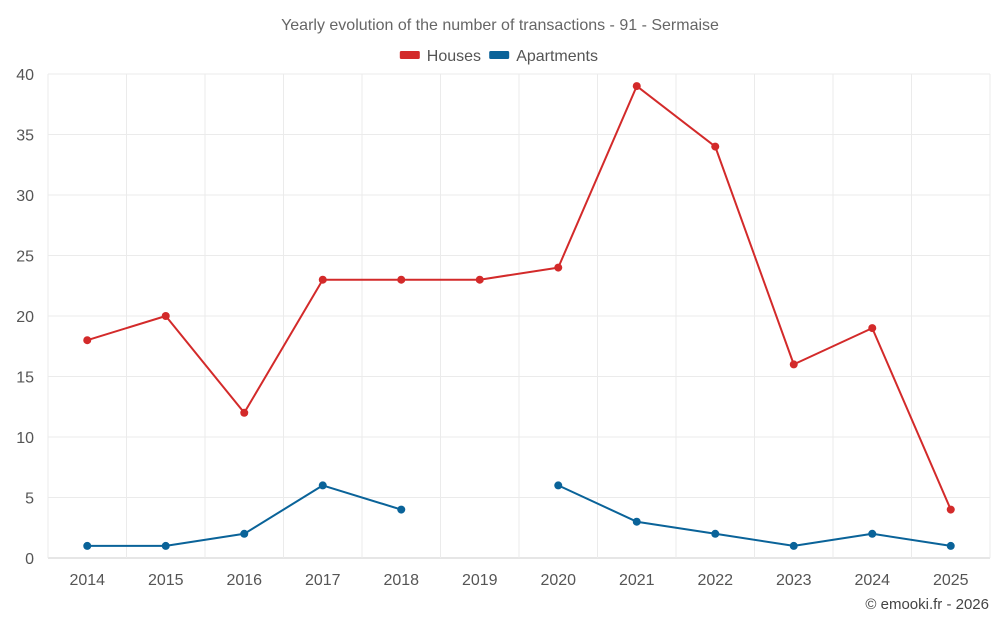 The image size is (1000, 630). Describe the element at coordinates (25, 438) in the screenshot. I see `y-tick-label: 10` at that location.